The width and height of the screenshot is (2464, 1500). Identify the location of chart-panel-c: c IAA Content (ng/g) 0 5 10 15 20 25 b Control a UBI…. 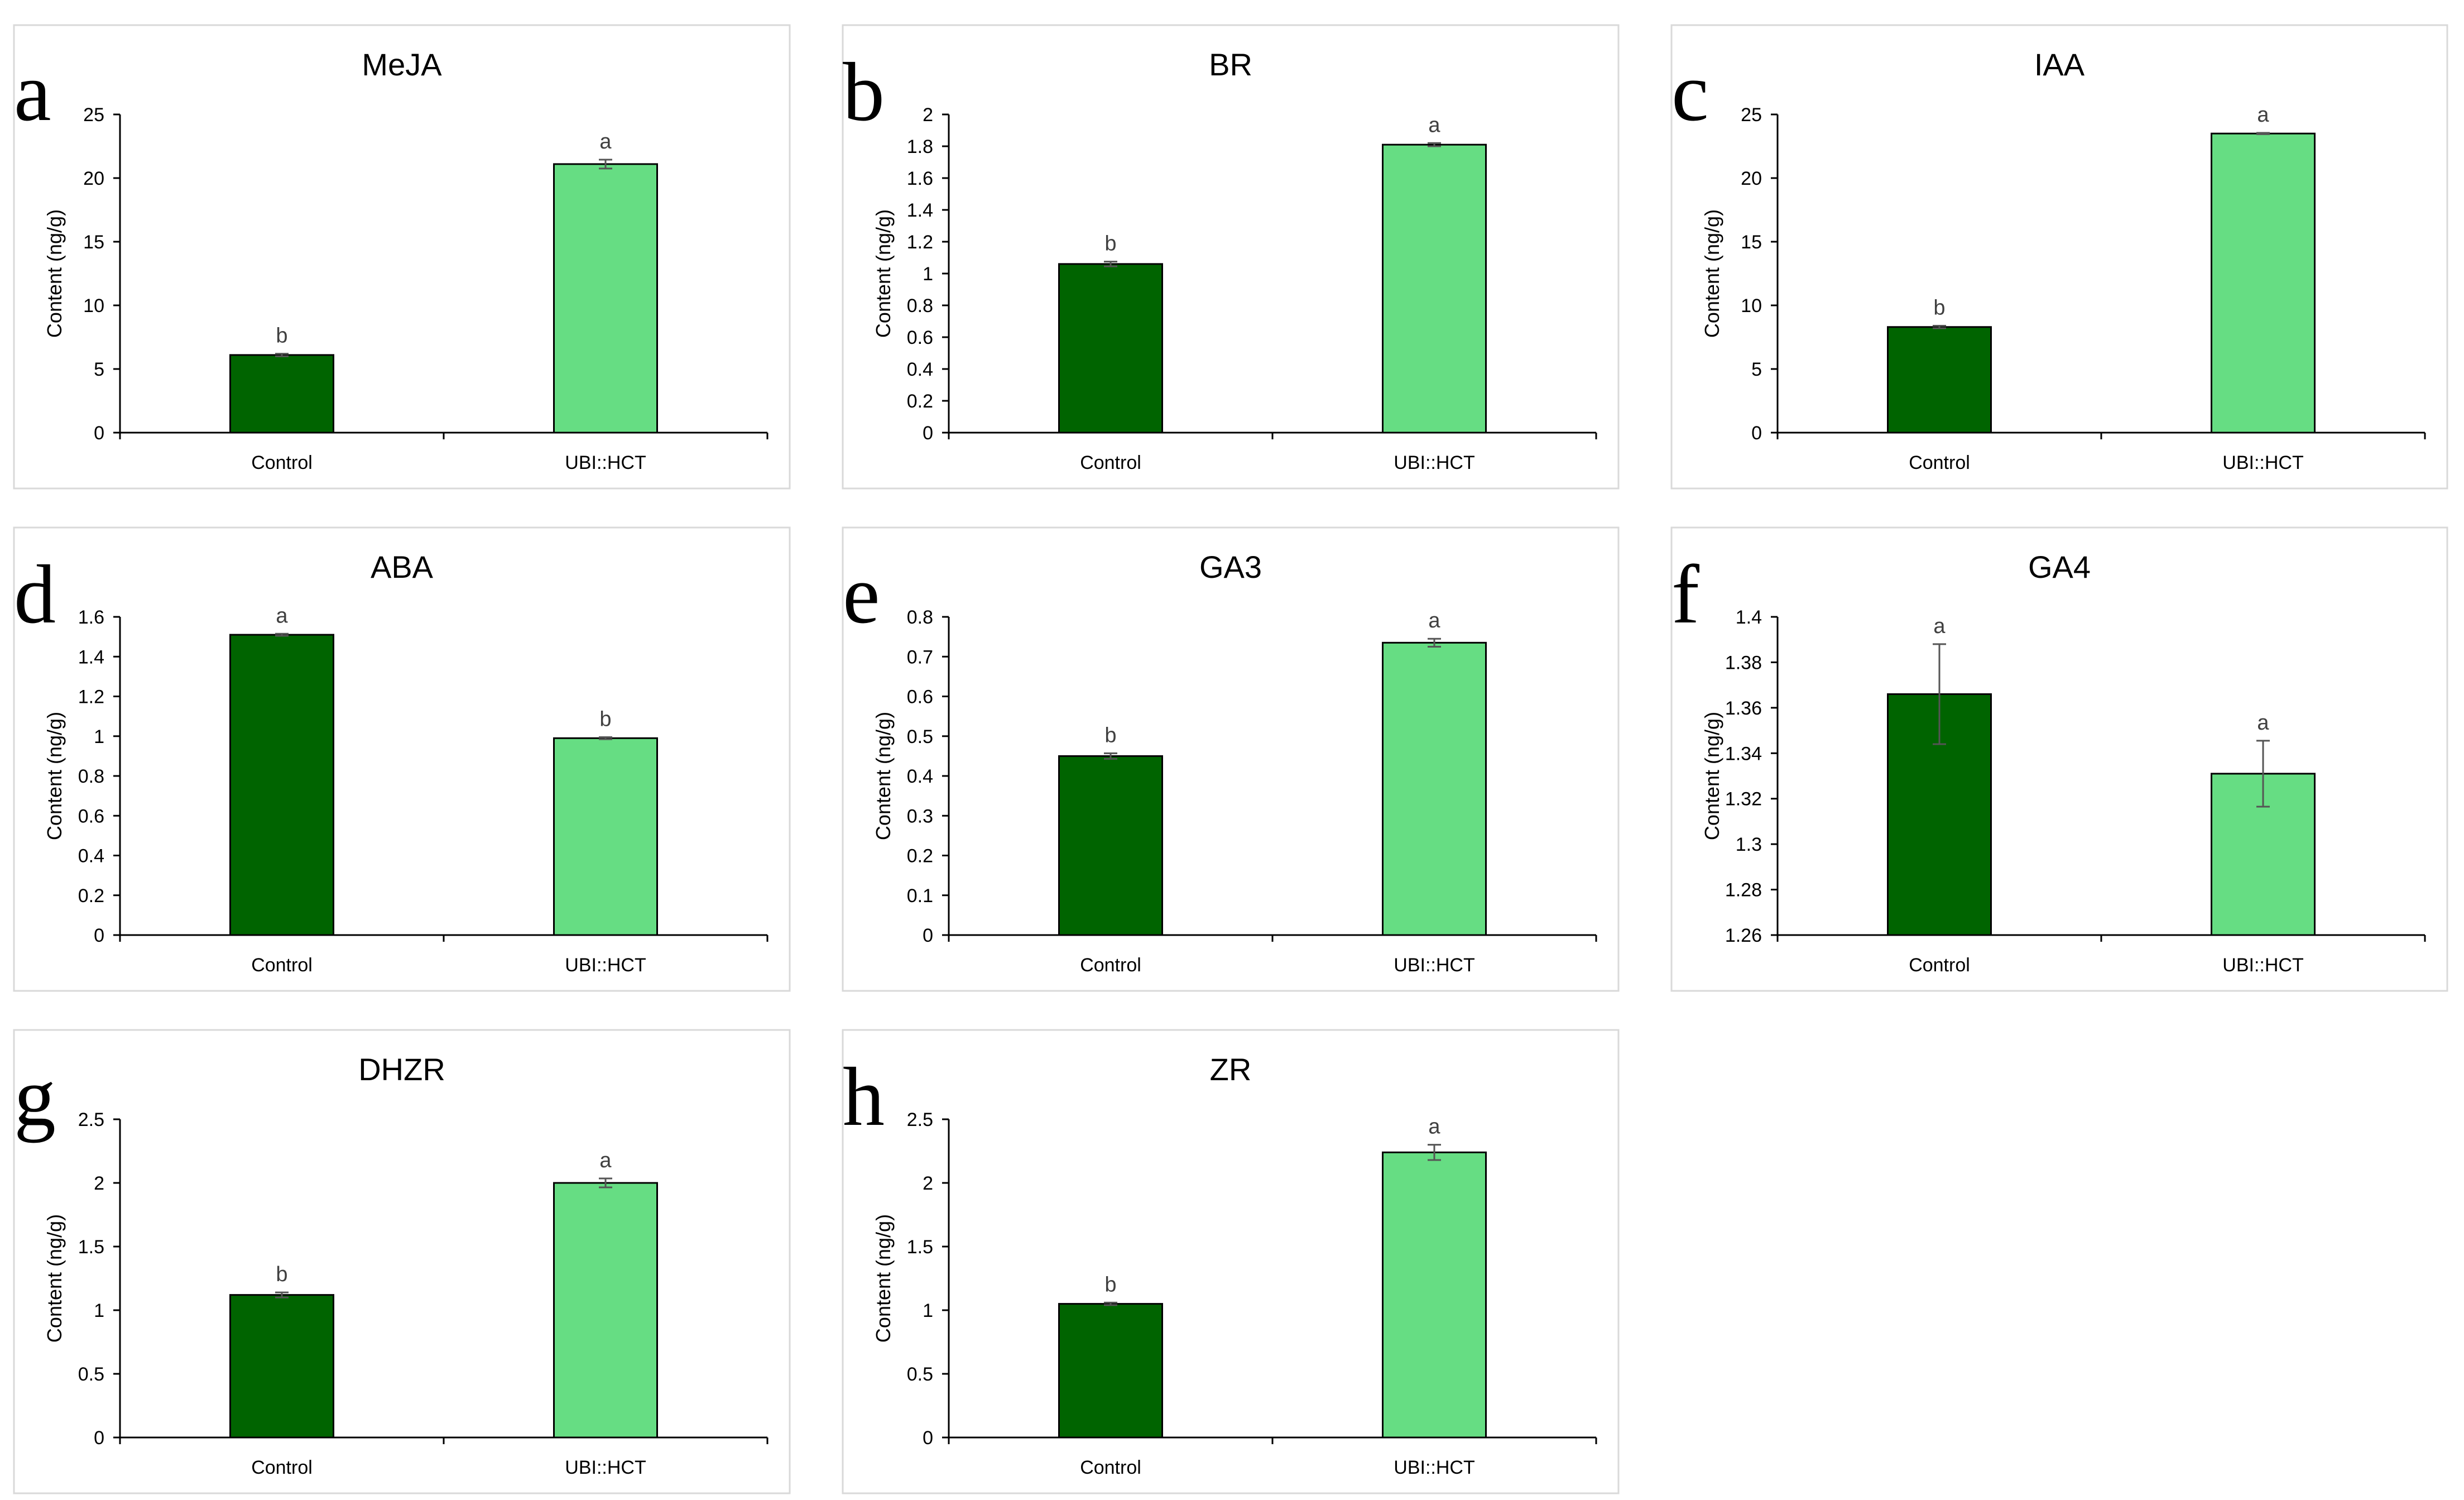
(2059, 257).